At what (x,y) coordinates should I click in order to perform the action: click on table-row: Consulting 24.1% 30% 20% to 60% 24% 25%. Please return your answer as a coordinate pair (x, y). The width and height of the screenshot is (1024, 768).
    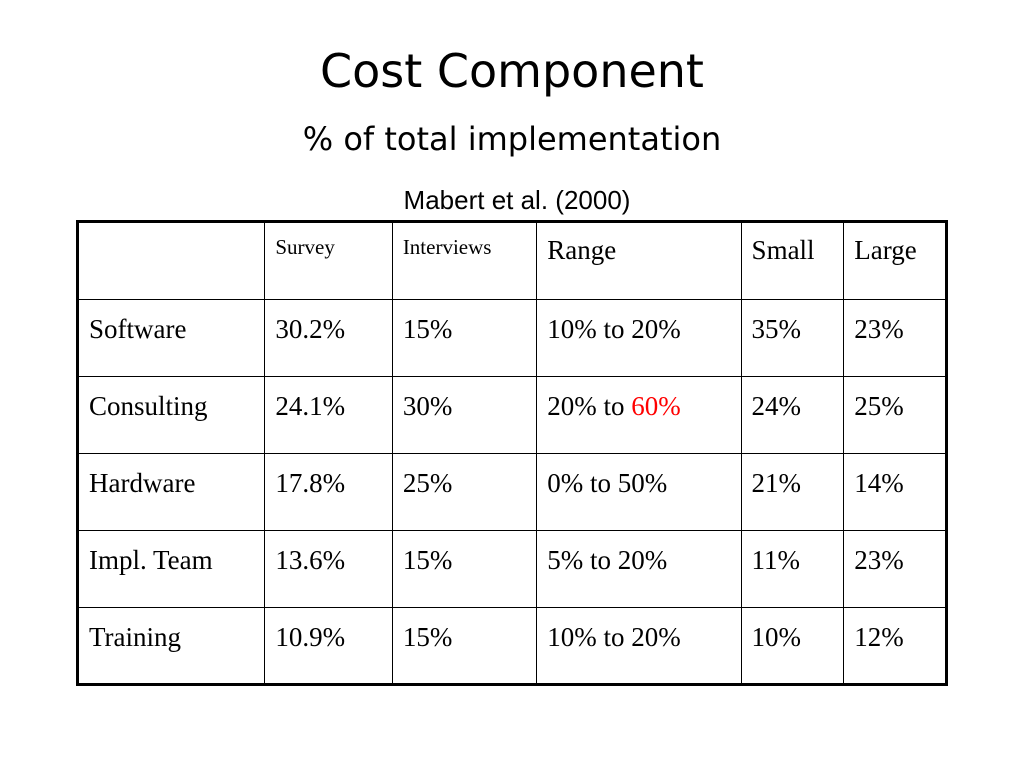
    Looking at the image, I should click on (511, 415).